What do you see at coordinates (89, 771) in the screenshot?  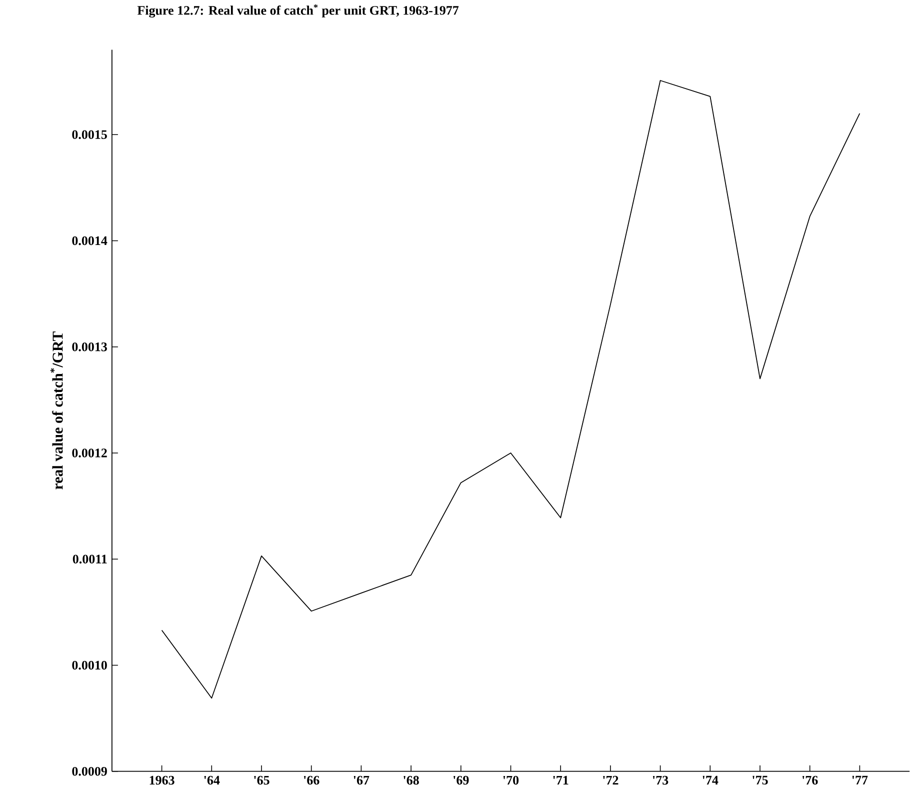 I see `y-tick-label: 0.0009` at bounding box center [89, 771].